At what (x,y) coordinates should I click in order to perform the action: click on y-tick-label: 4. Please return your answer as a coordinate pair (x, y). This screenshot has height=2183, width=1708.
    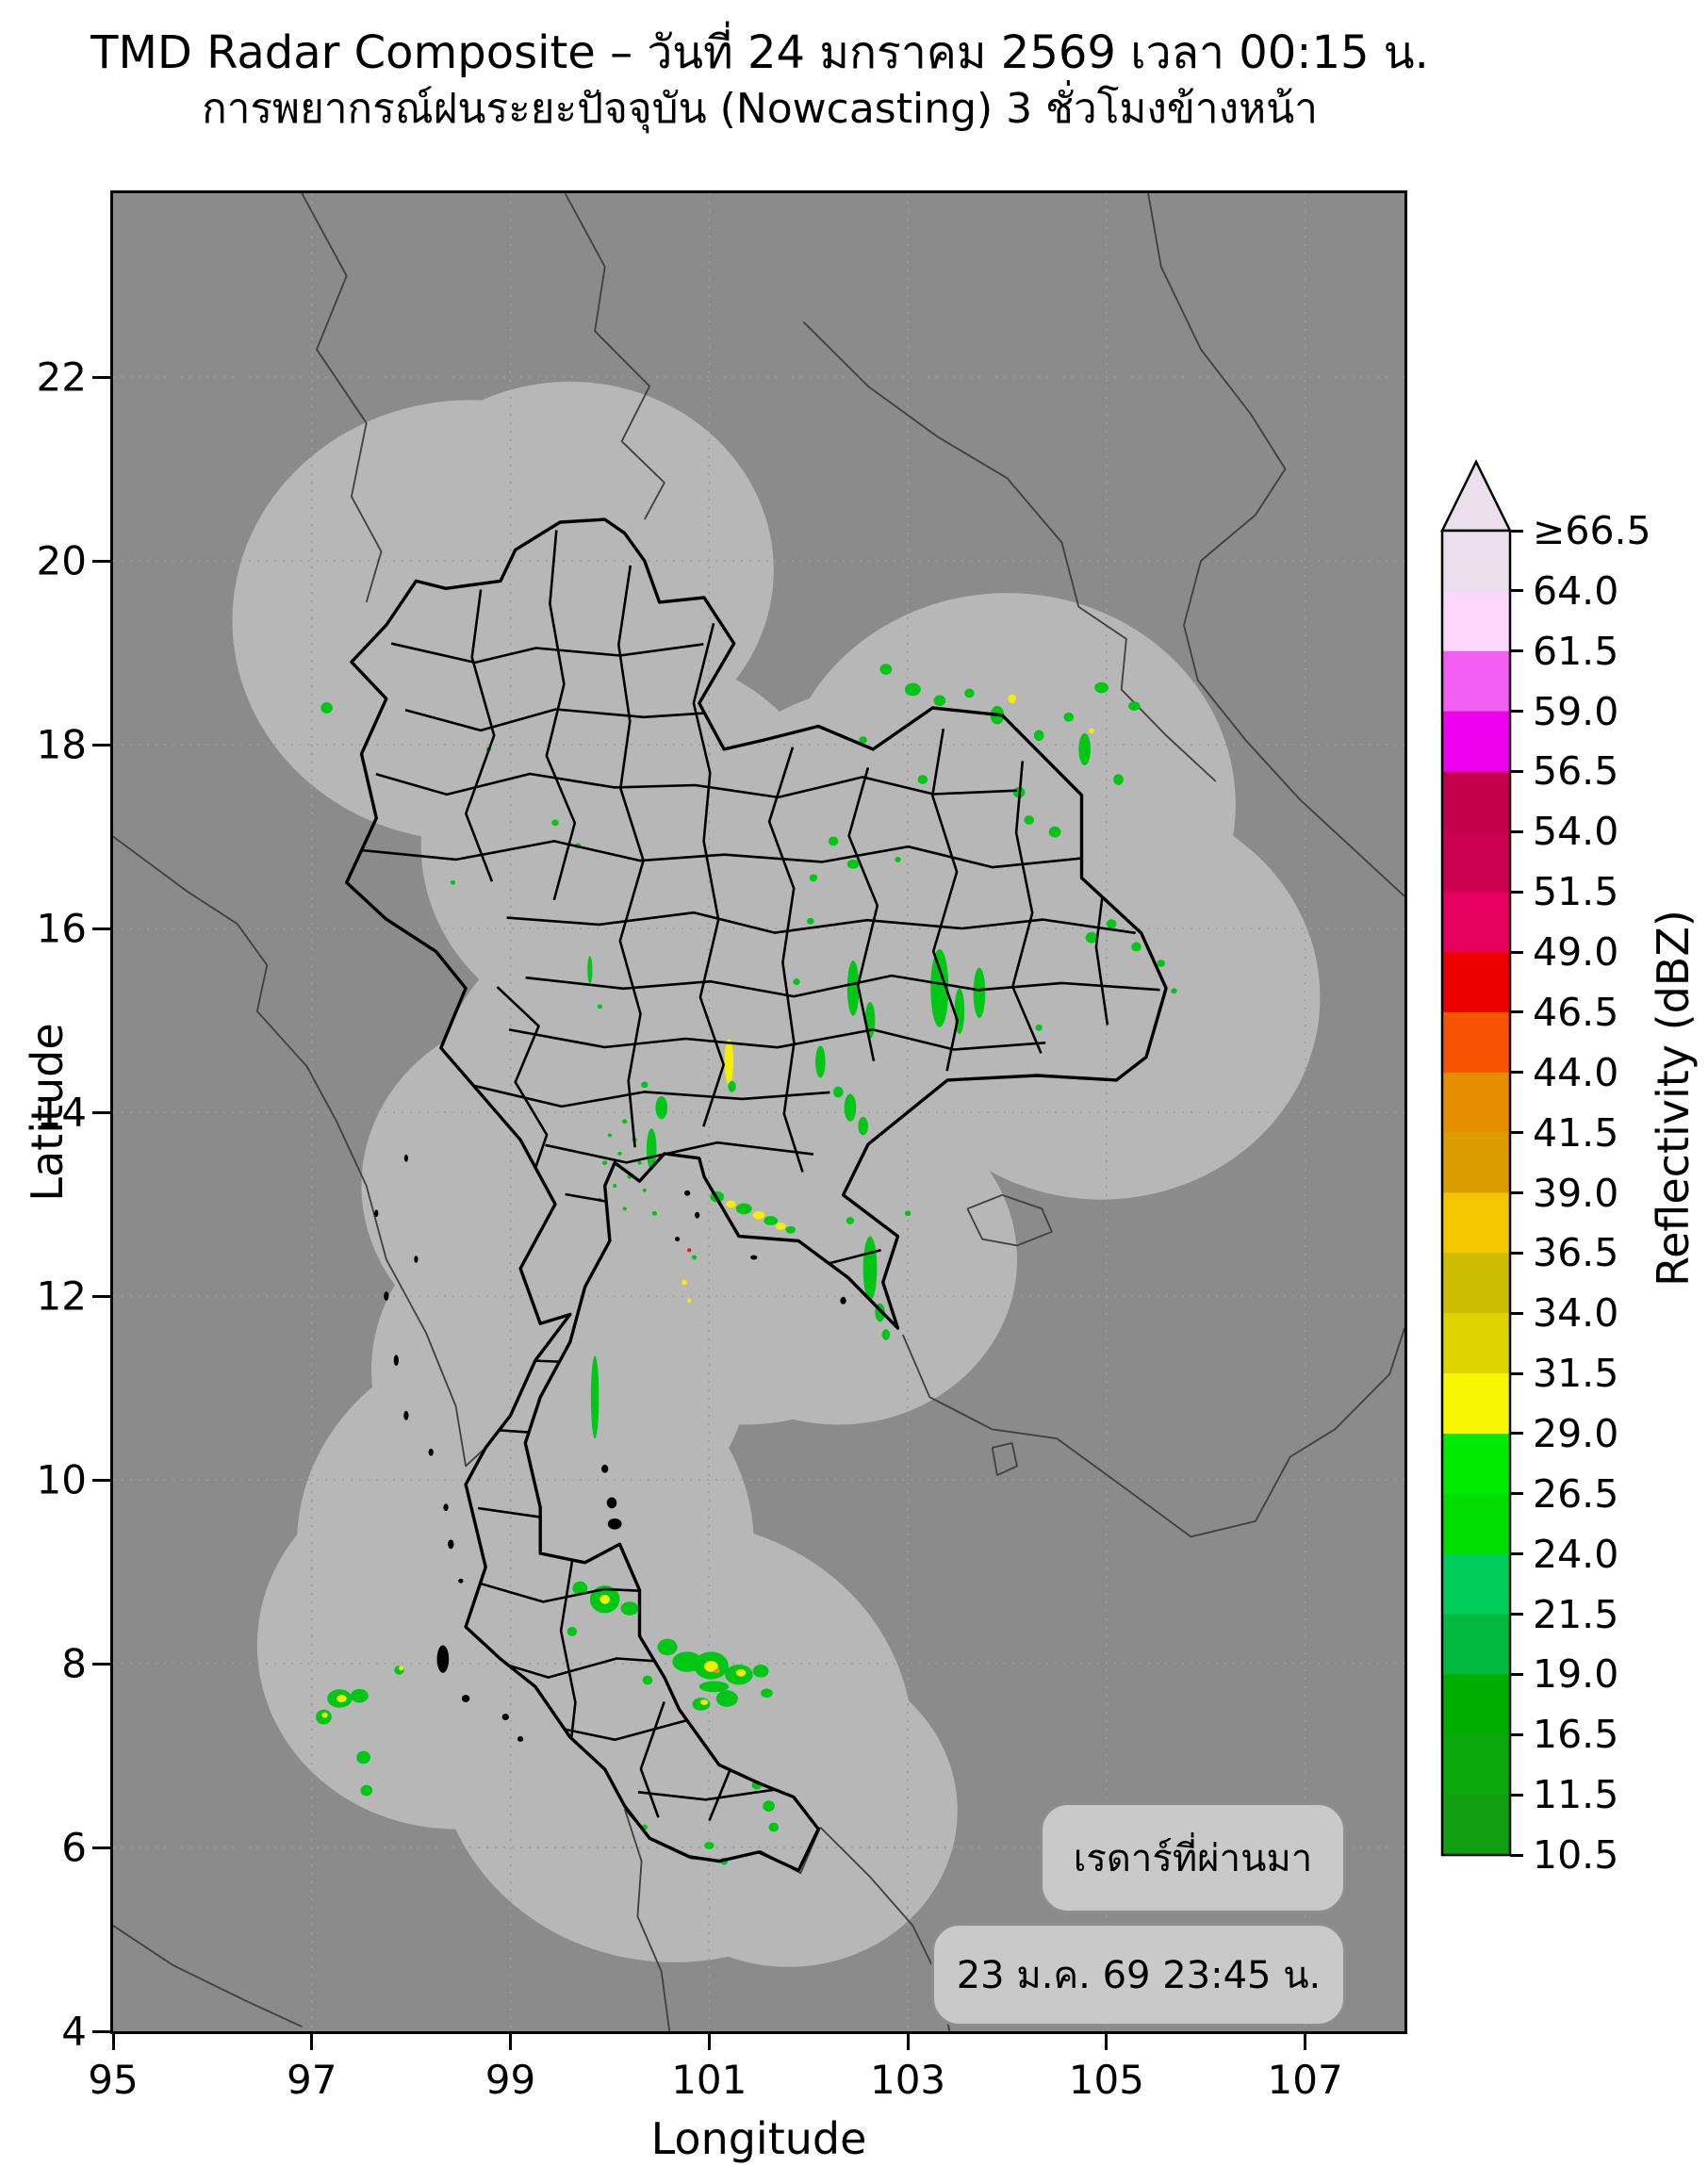
    Looking at the image, I should click on (74, 2032).